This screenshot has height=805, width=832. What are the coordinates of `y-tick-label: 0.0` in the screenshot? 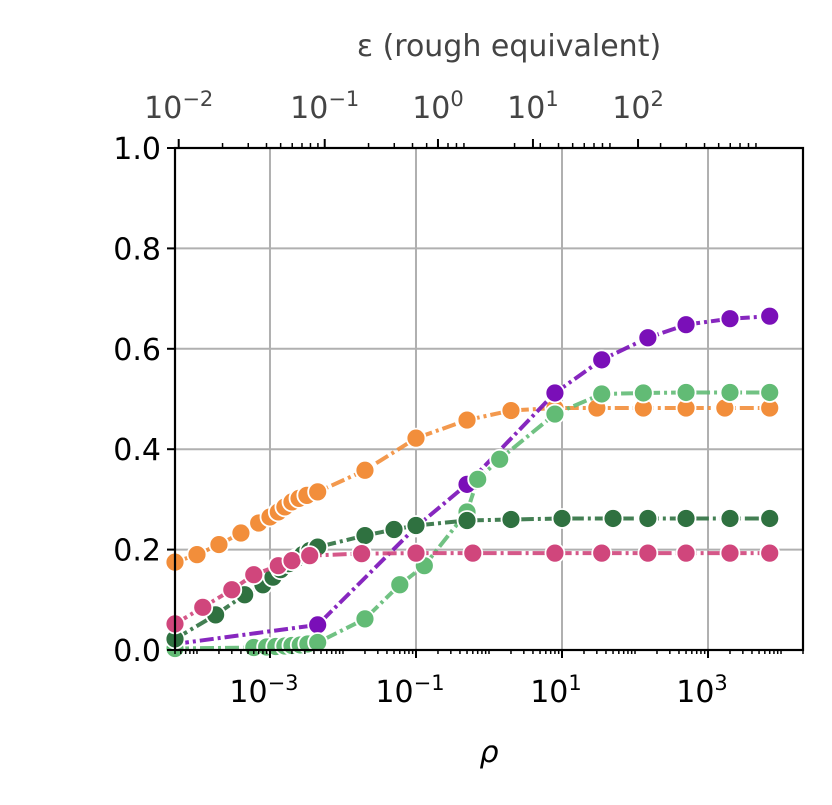 It's located at (137, 651).